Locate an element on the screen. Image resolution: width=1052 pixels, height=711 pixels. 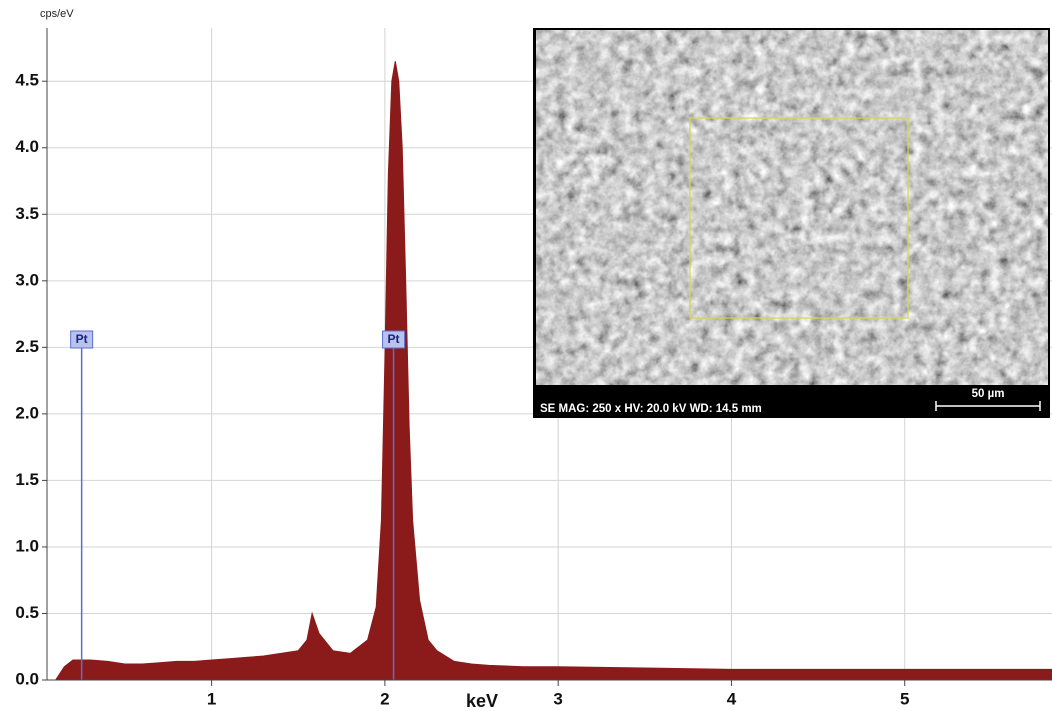
x-tick-label: 3 is located at coordinates (557, 698).